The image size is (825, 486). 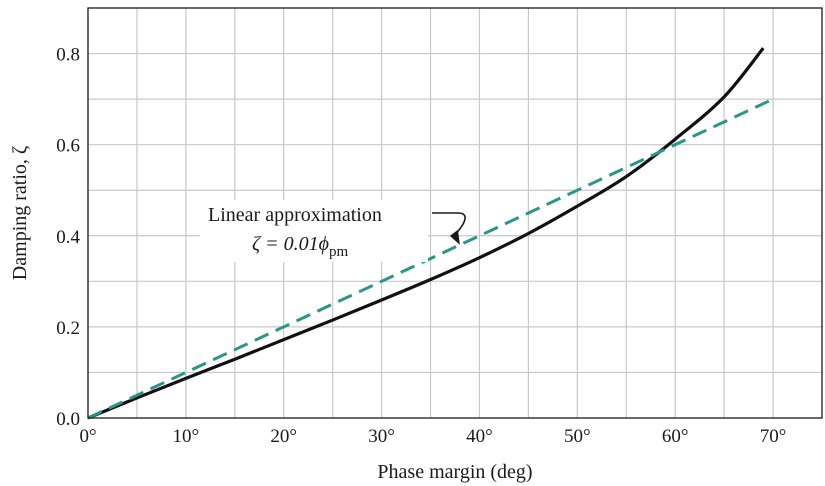 I want to click on y-tick-label: 0.6, so click(x=68, y=146).